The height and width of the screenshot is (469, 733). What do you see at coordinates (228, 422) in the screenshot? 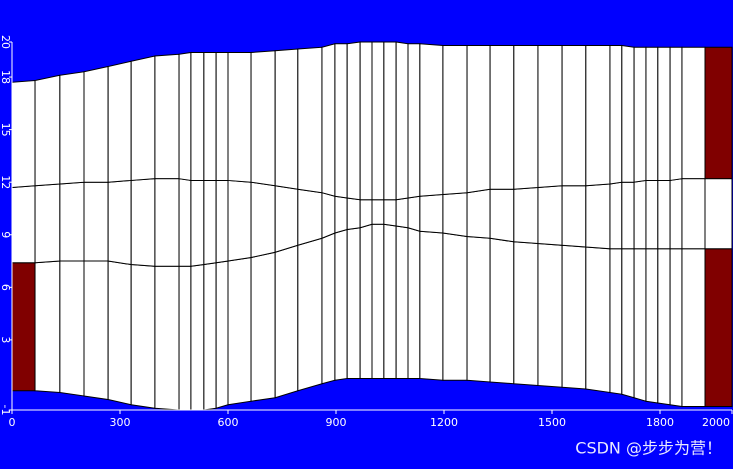
I see `x-tick-label: 600` at bounding box center [228, 422].